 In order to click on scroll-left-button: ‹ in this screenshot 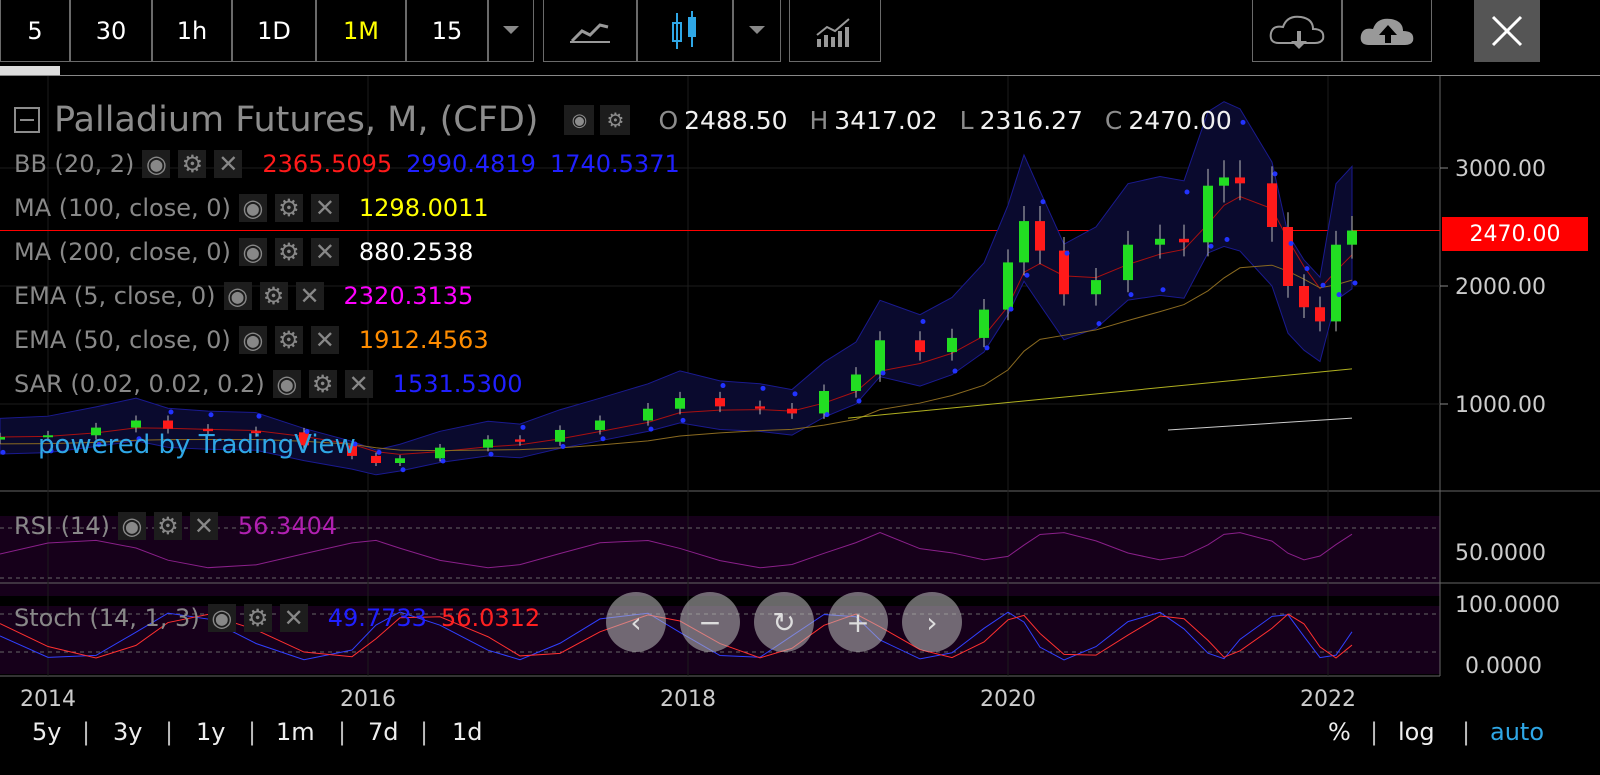, I will do `click(636, 622)`.